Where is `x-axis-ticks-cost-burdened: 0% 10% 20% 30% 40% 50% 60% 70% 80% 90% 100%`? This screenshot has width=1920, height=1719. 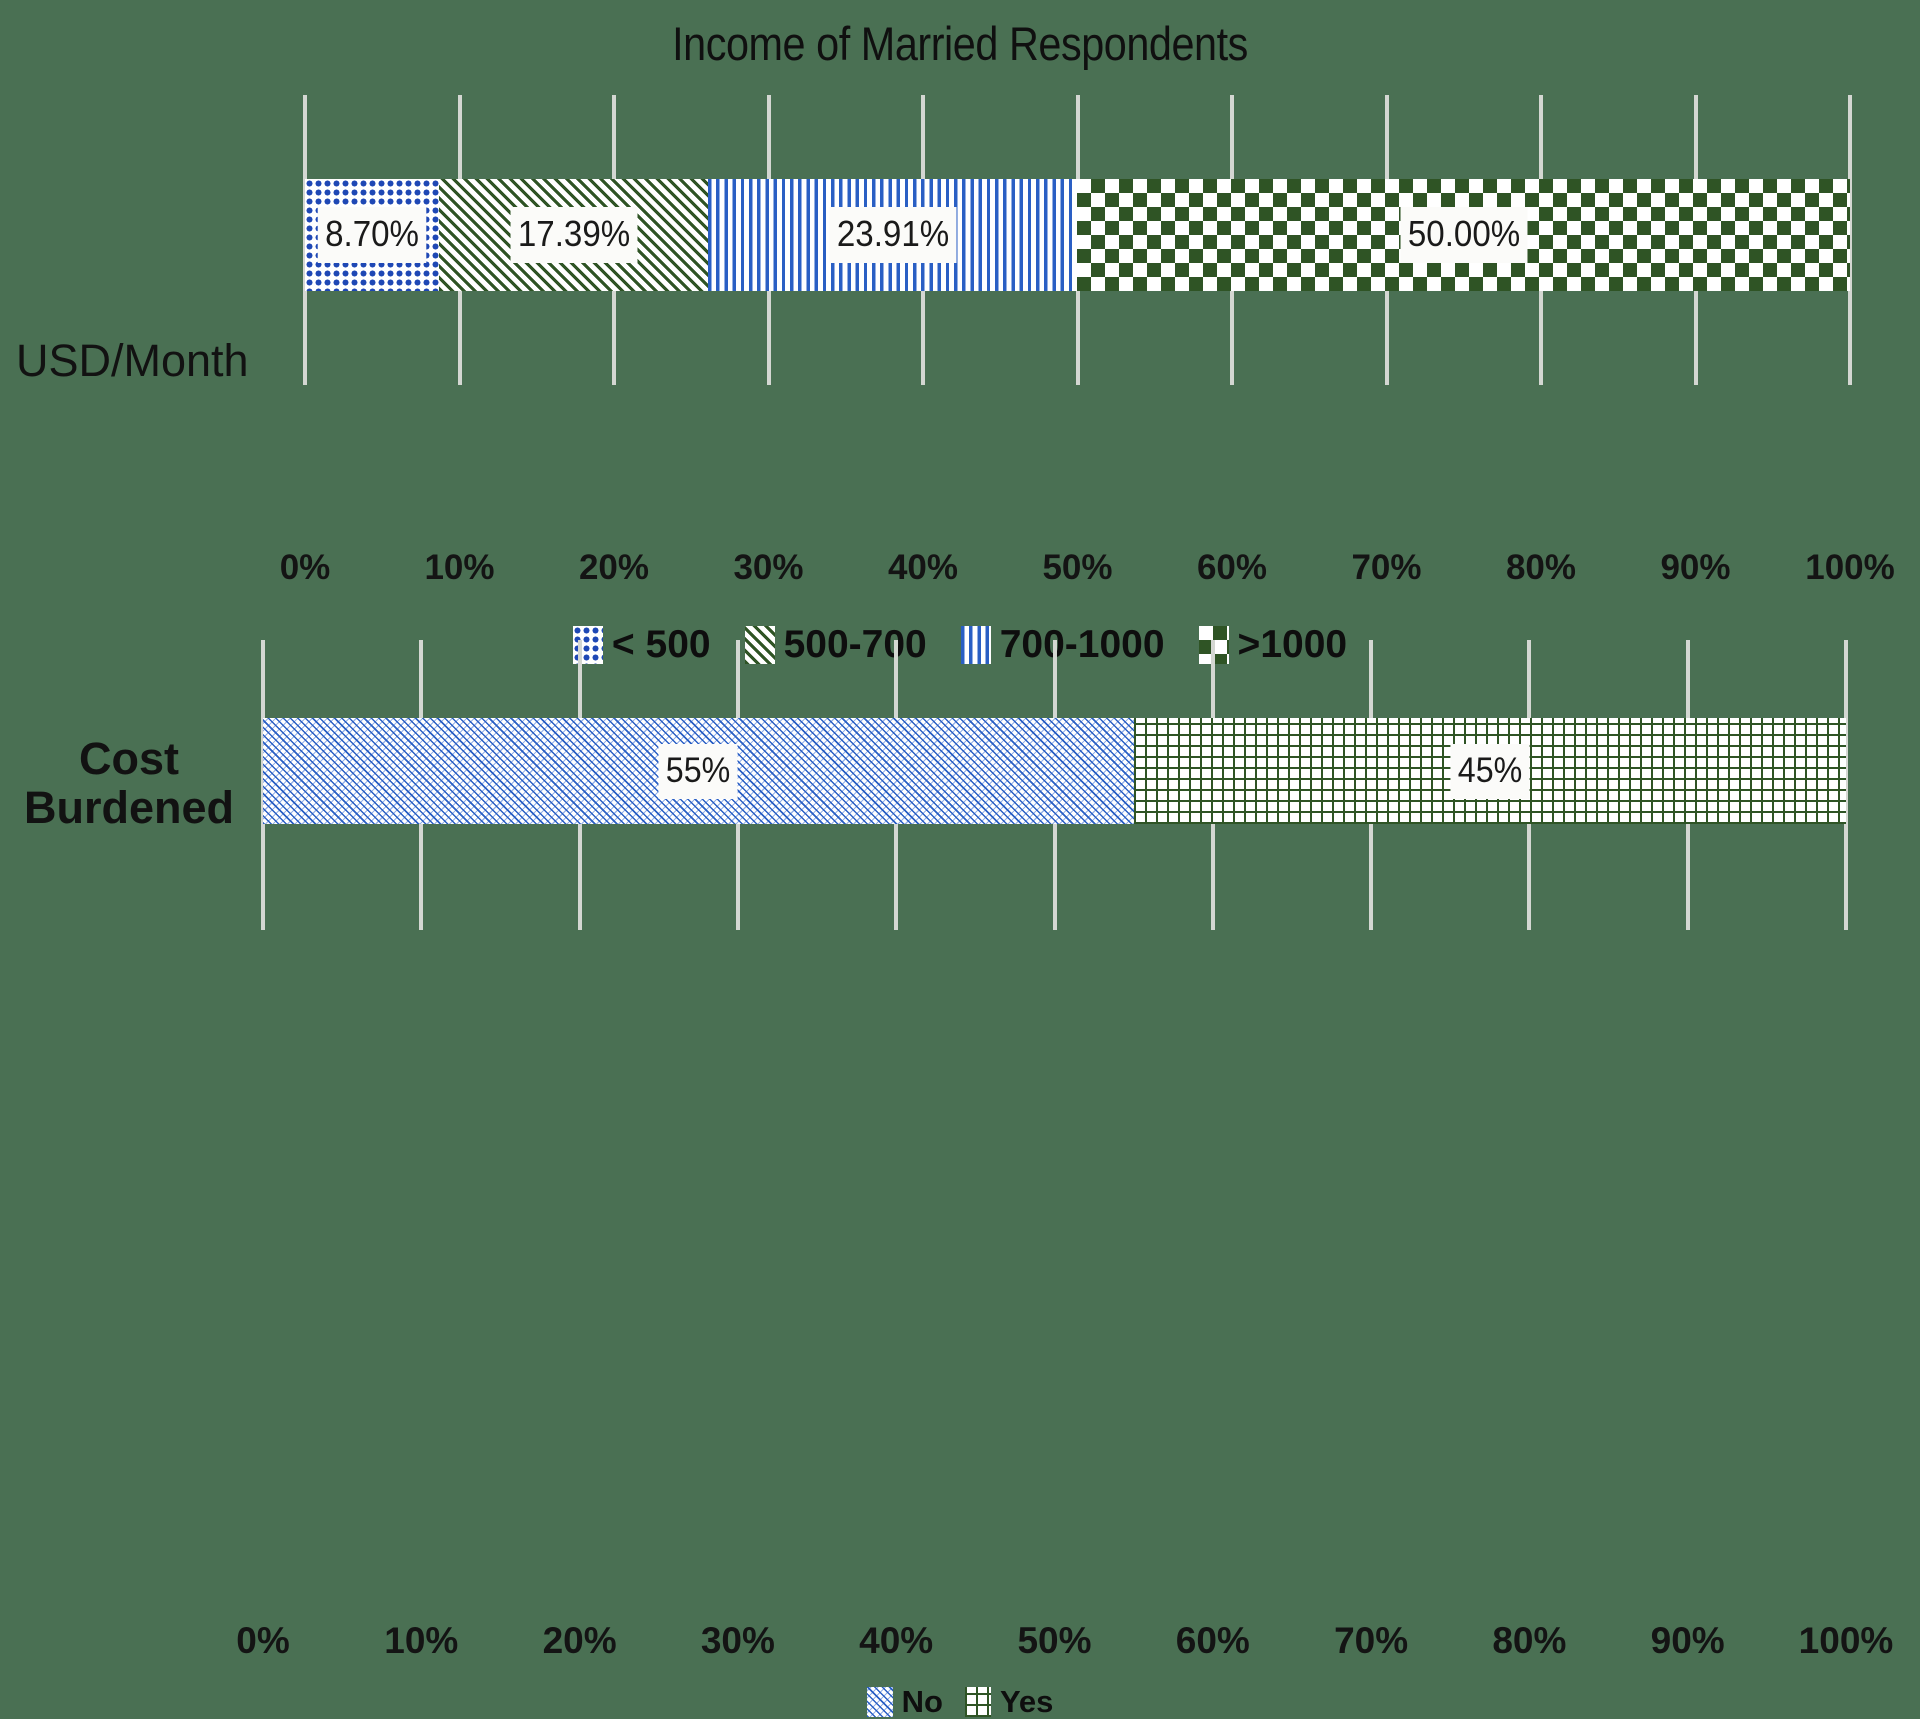
x-axis-ticks-cost-burdened: 0% 10% 20% 30% 40% 50% 60% 70% 80% 90% 100% is located at coordinates (1064, 1643).